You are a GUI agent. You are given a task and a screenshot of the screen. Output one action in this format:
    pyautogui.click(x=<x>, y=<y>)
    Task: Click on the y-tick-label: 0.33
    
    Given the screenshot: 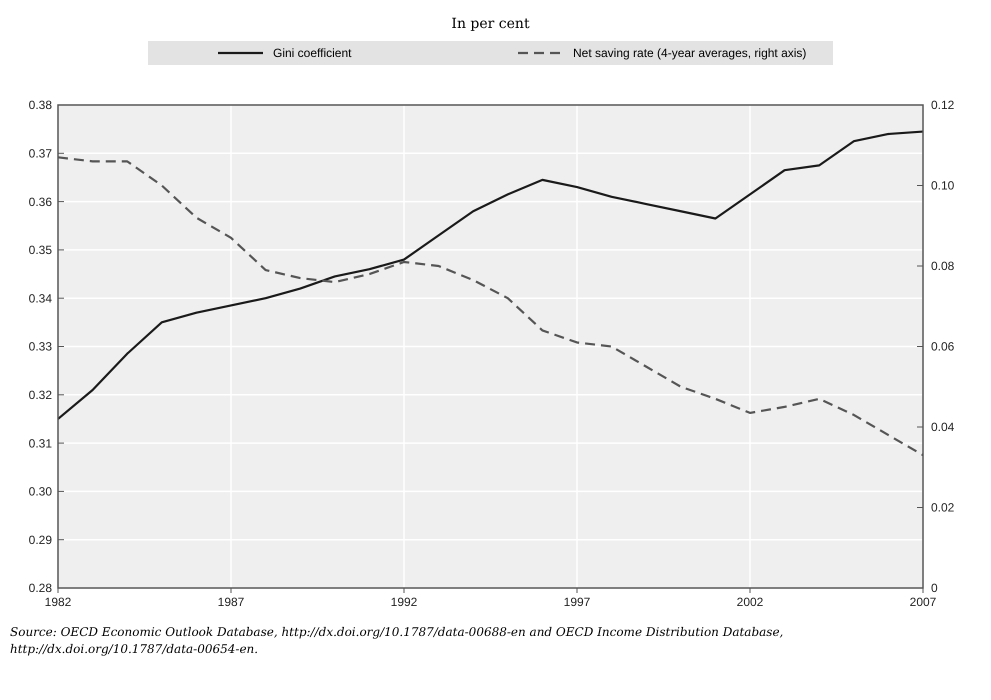 What is the action you would take?
    pyautogui.click(x=40, y=347)
    